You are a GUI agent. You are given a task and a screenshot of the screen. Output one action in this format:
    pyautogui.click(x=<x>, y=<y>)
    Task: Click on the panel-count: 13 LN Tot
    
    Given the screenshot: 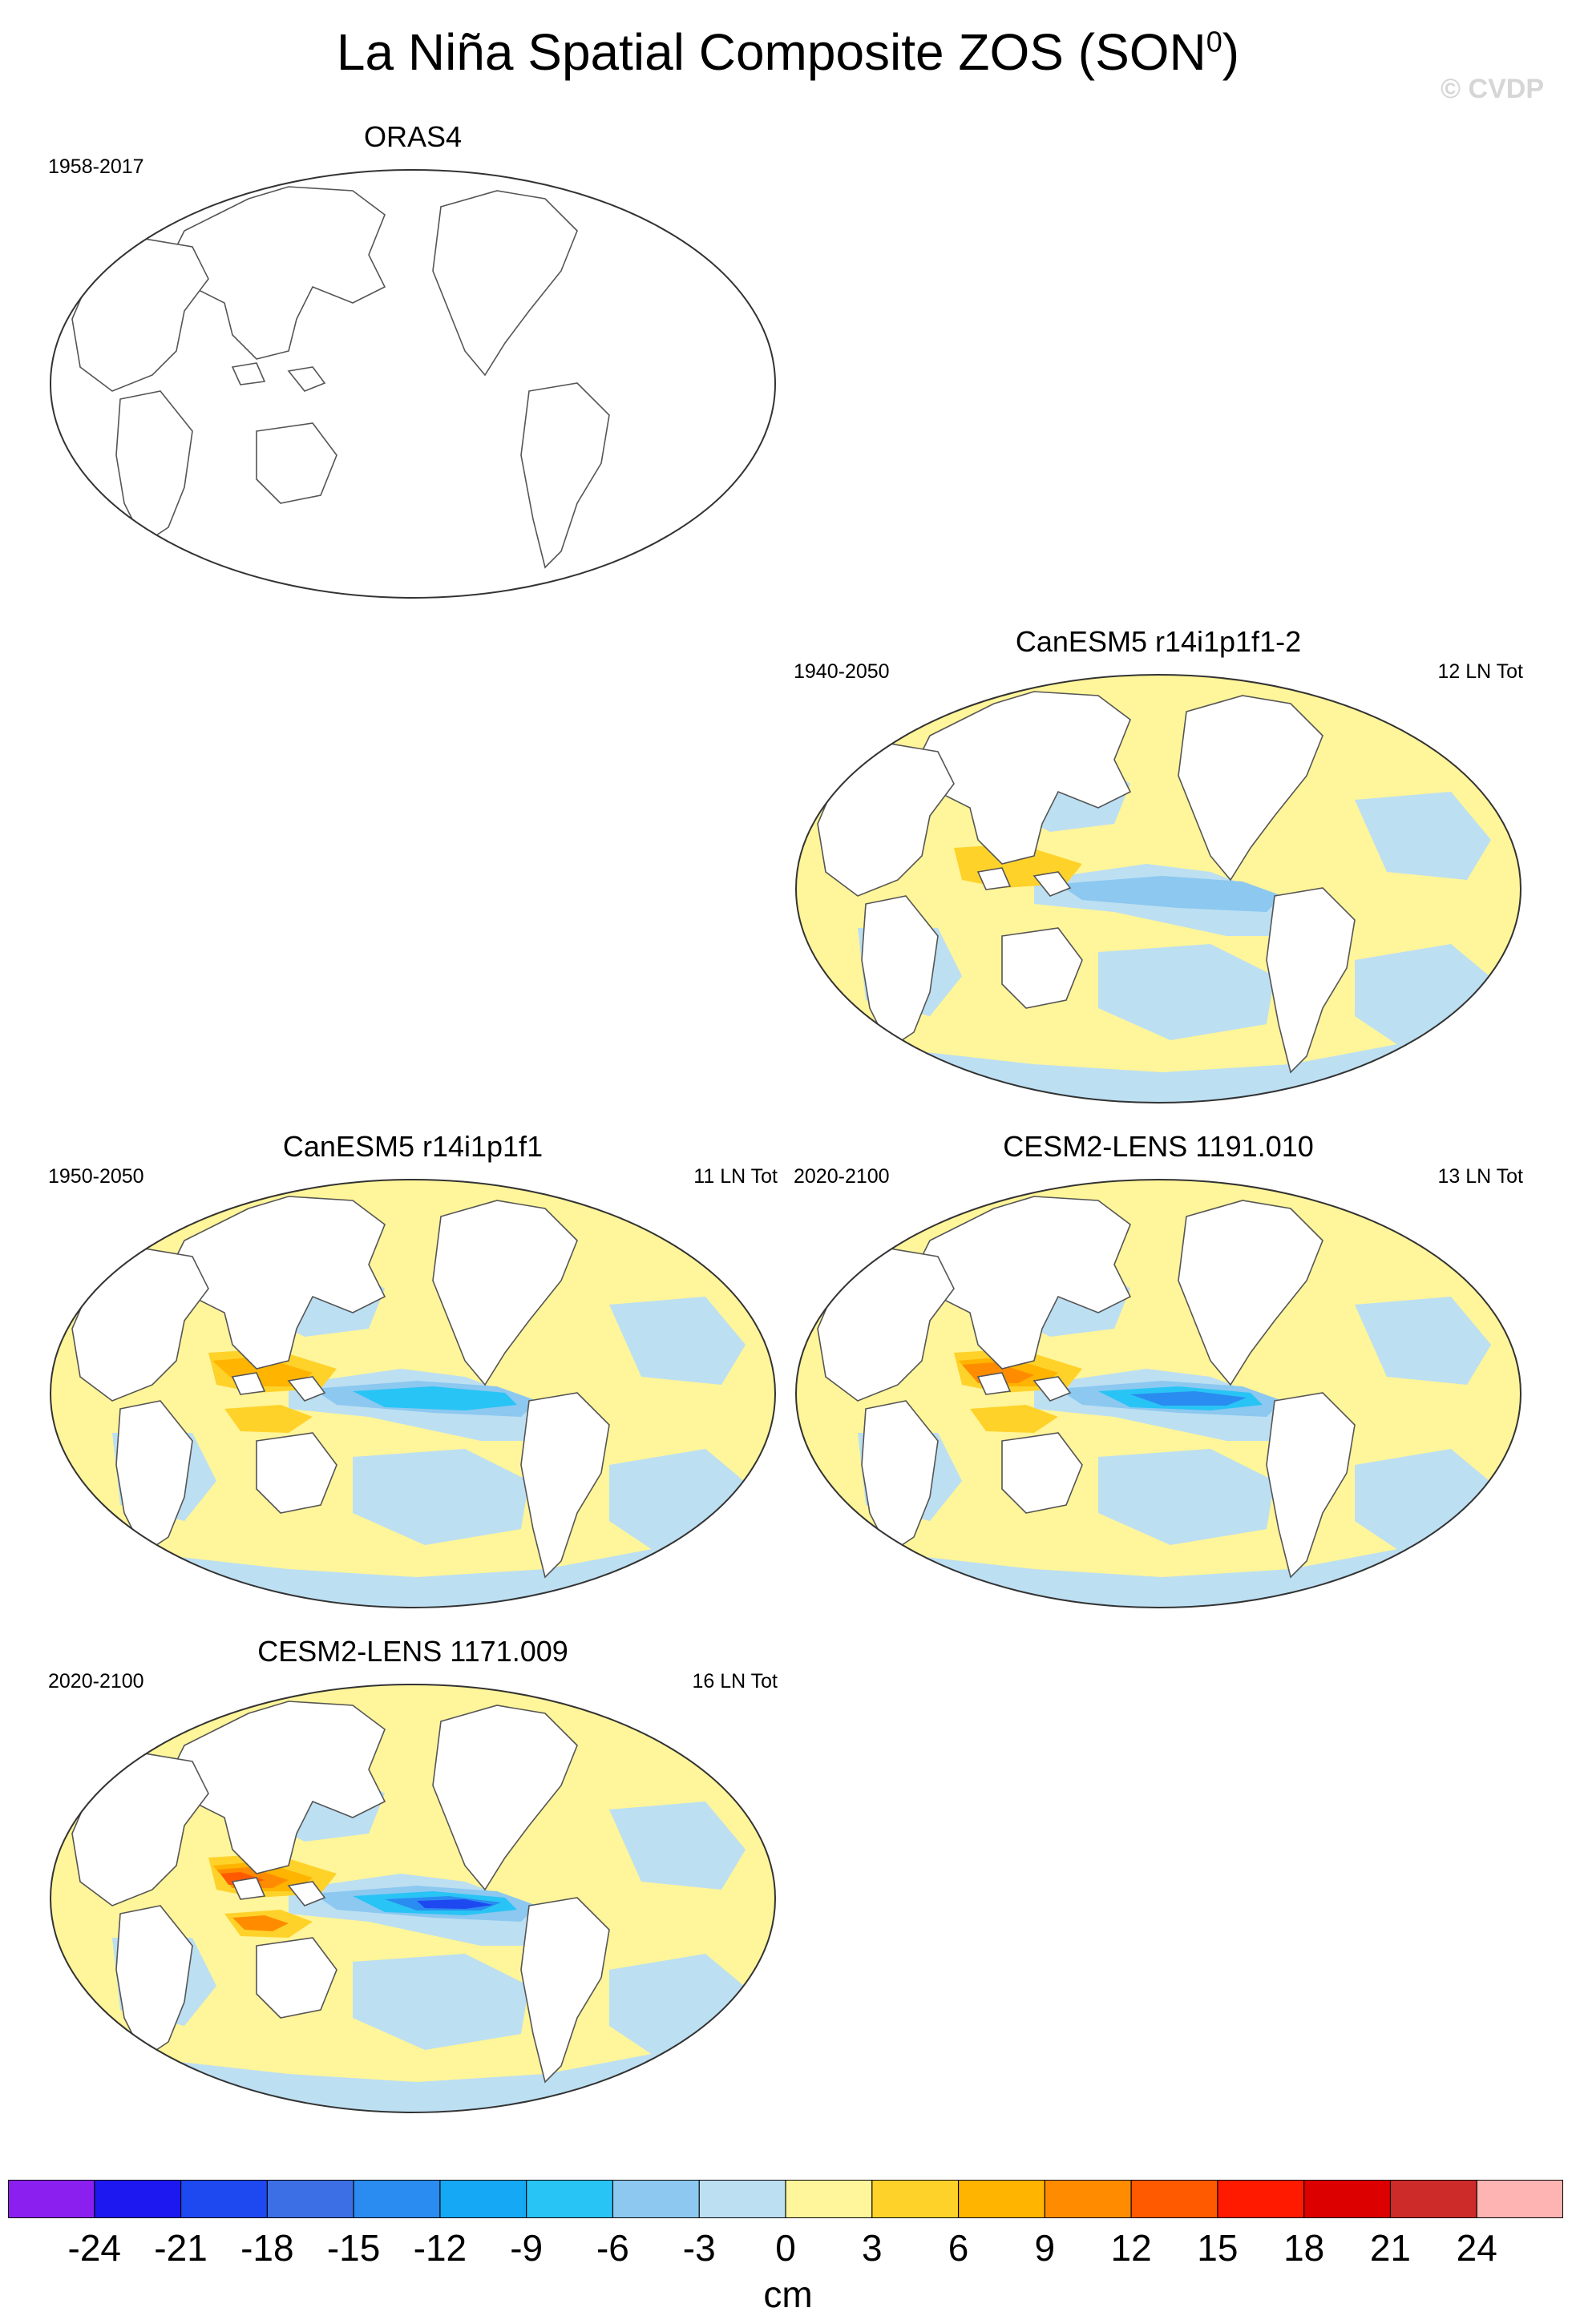 What is the action you would take?
    pyautogui.click(x=1480, y=1176)
    